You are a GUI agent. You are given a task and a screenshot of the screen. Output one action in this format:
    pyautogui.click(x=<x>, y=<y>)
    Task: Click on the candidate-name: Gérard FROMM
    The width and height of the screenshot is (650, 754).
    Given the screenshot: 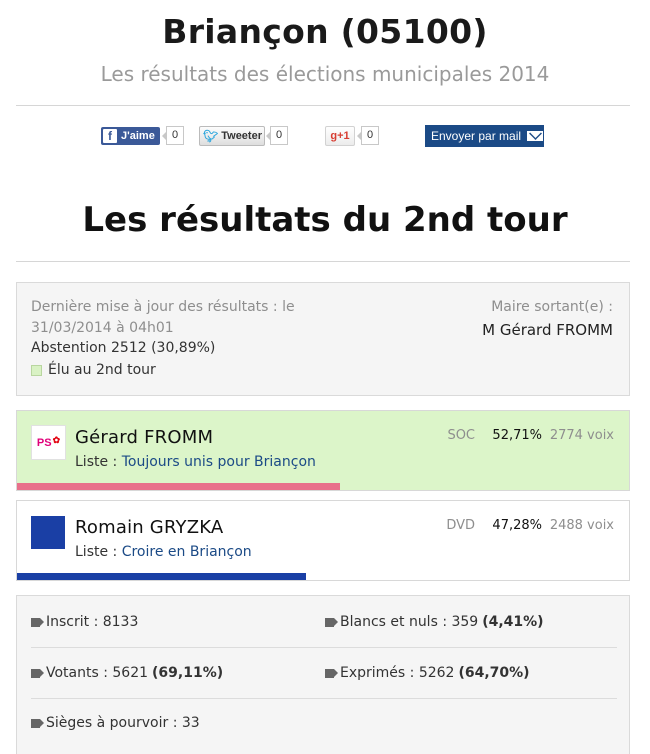 What is the action you would take?
    pyautogui.click(x=144, y=437)
    